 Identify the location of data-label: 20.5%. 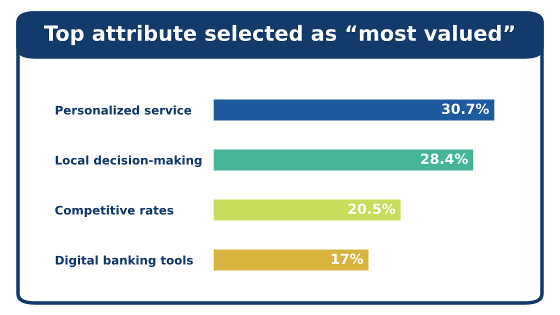
(372, 209).